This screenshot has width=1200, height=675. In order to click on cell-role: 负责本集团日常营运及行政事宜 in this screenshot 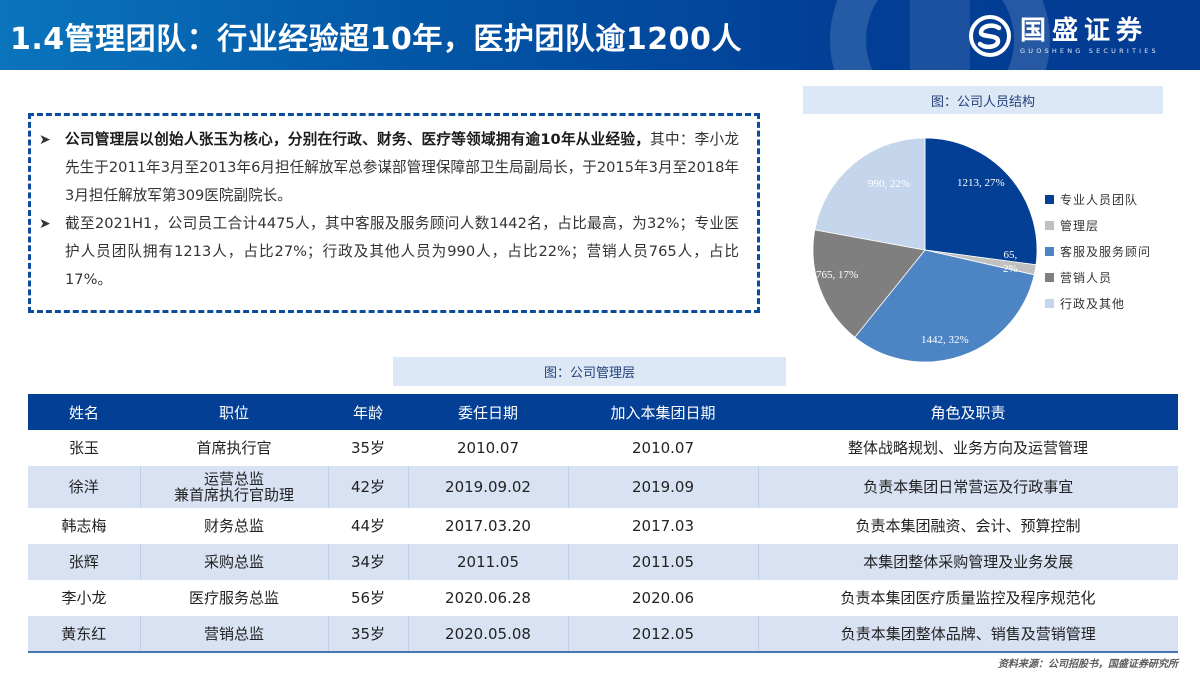, I will do `click(967, 487)`.